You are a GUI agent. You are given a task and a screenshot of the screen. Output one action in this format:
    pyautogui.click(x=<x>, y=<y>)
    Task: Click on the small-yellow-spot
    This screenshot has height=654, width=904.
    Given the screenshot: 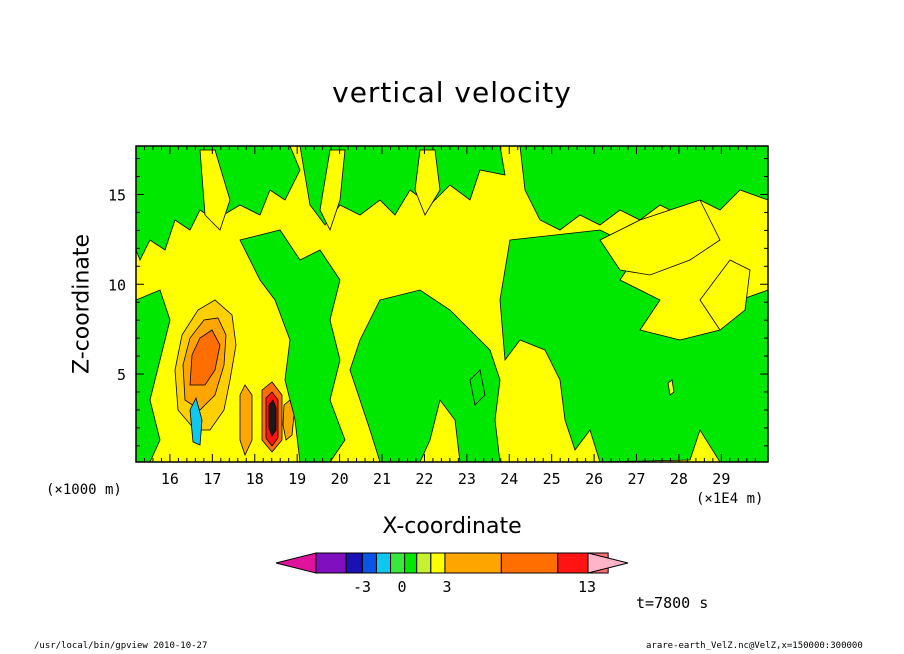 What is the action you would take?
    pyautogui.click(x=671, y=387)
    